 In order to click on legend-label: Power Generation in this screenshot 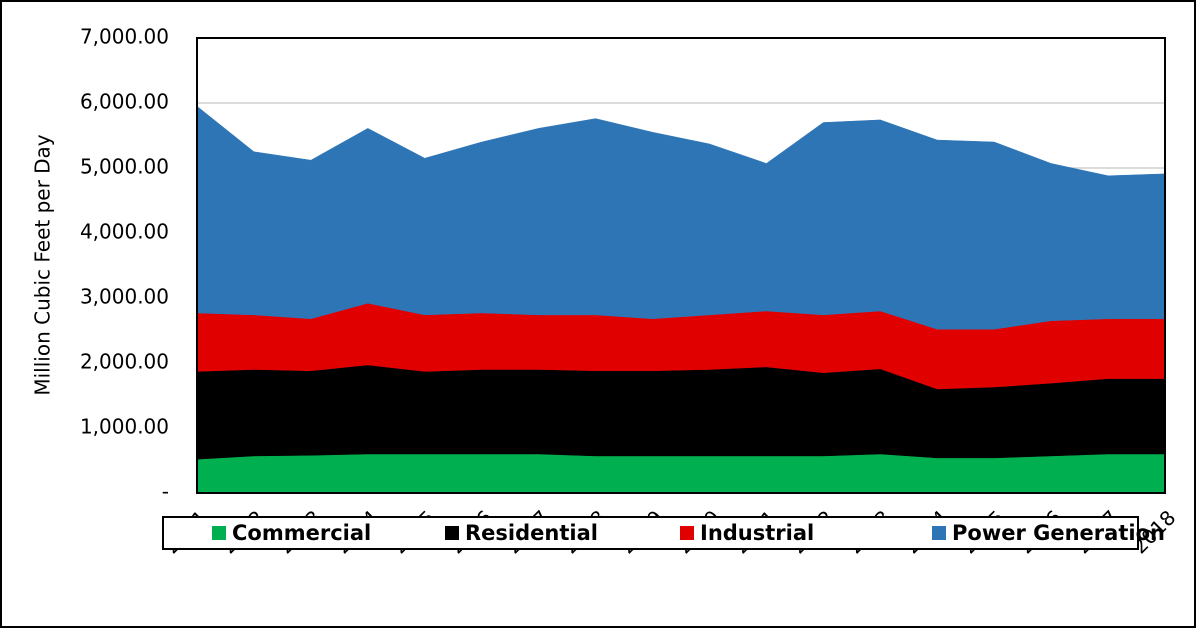, I will do `click(1058, 533)`.